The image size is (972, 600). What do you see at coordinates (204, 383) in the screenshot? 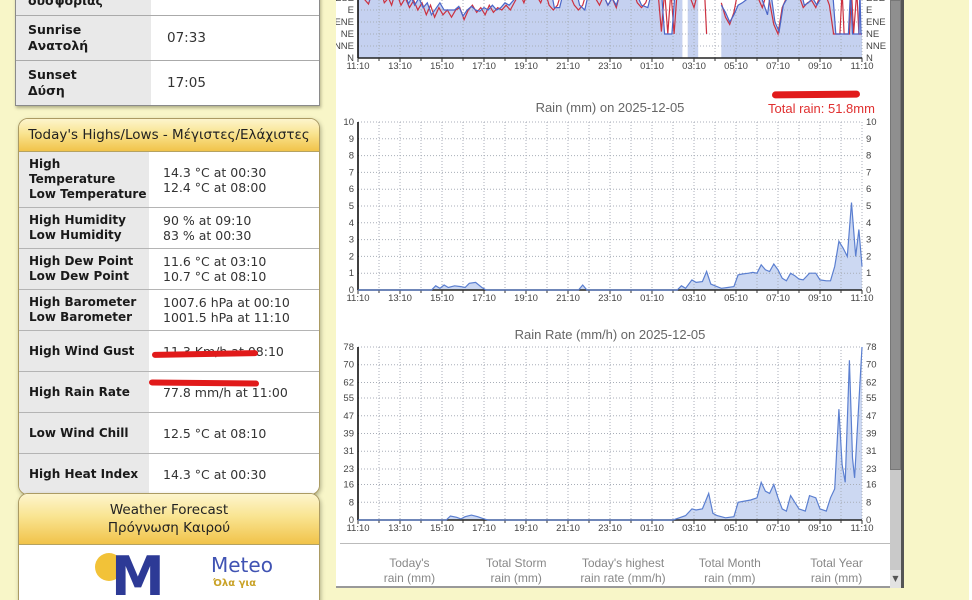
I see `red-highlight-line-below` at bounding box center [204, 383].